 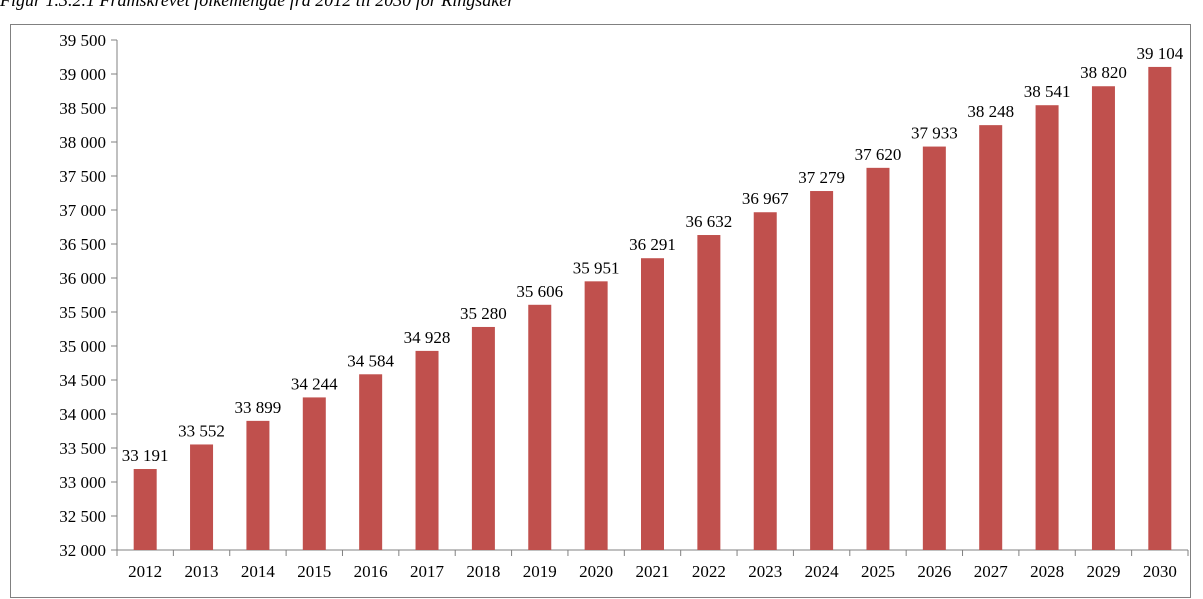 What do you see at coordinates (82, 312) in the screenshot?
I see `y-tick-label: 35 500` at bounding box center [82, 312].